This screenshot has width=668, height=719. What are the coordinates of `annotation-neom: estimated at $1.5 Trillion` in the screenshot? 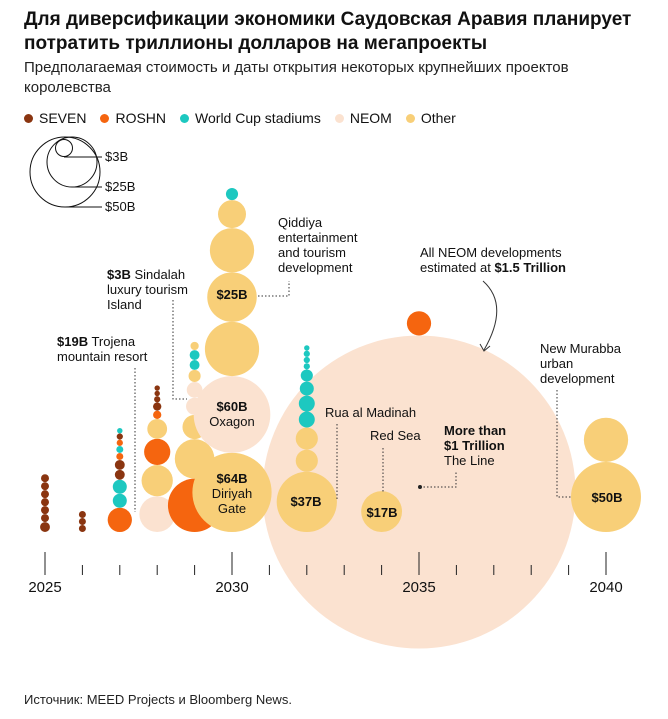 It's located at (493, 267).